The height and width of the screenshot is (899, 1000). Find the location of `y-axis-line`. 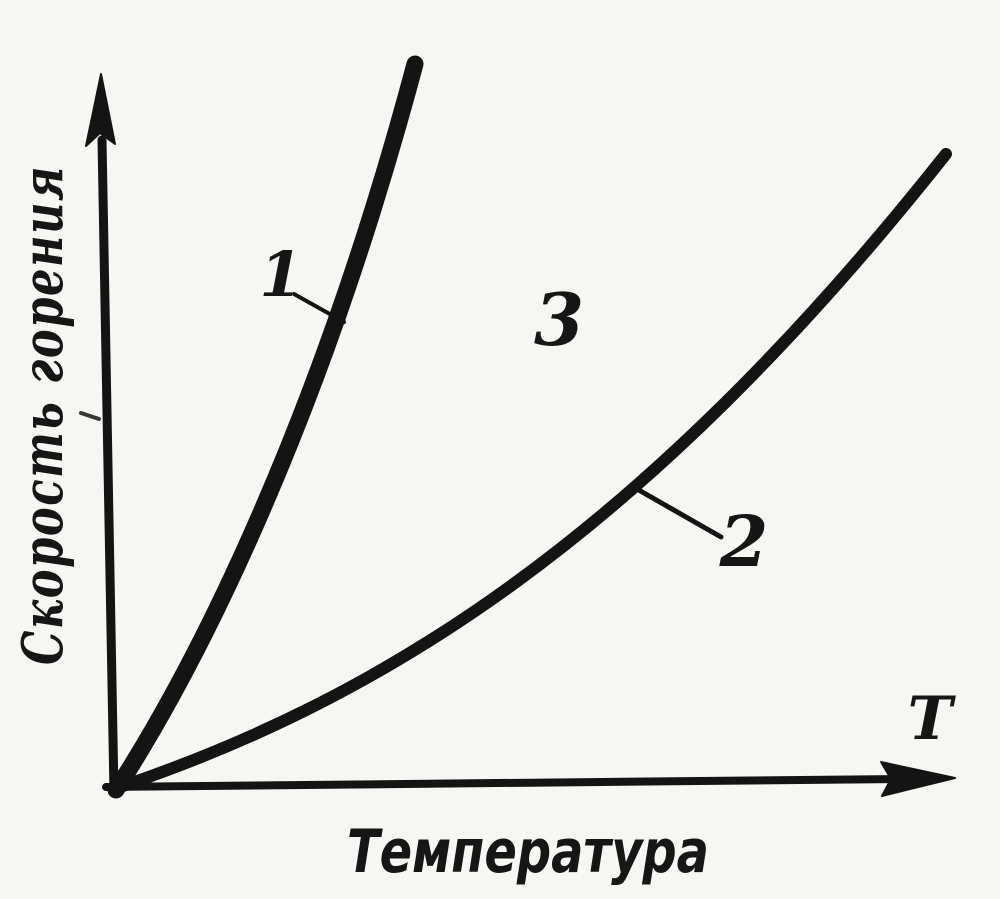

y-axis-line is located at coordinates (108, 466).